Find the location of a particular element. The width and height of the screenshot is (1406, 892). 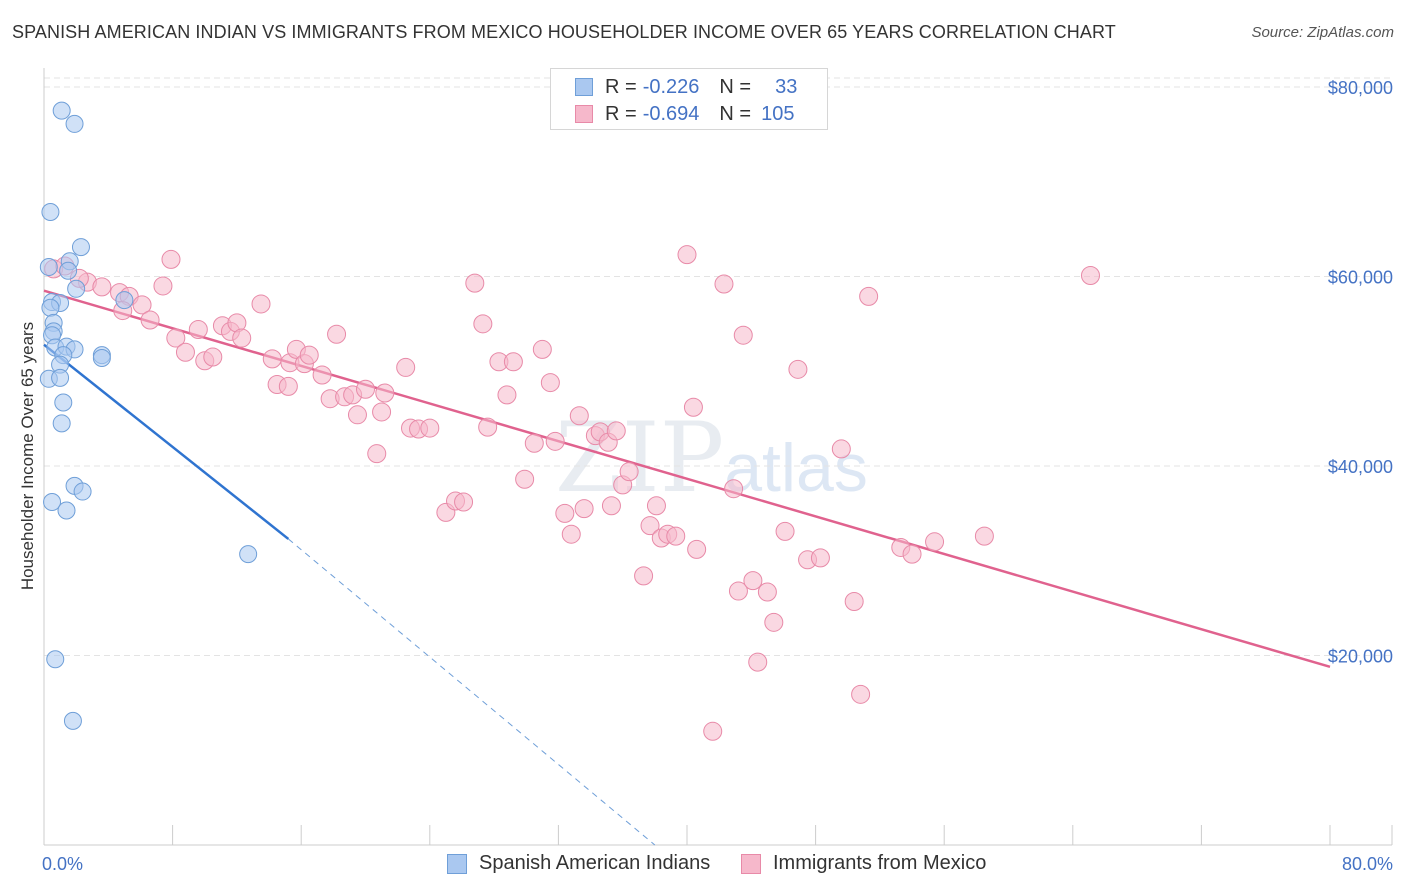

bottom-legend-swatch-blue is located at coordinates (457, 863).